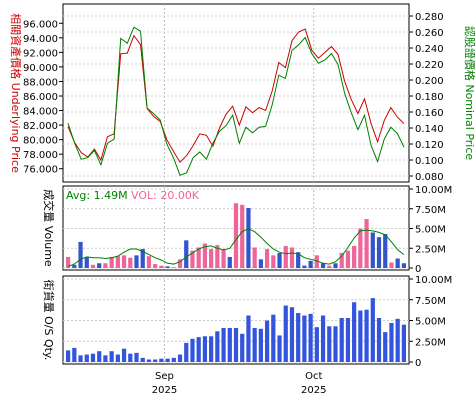  I want to click on price-right-tick-1: 0.260, so click(429, 33).